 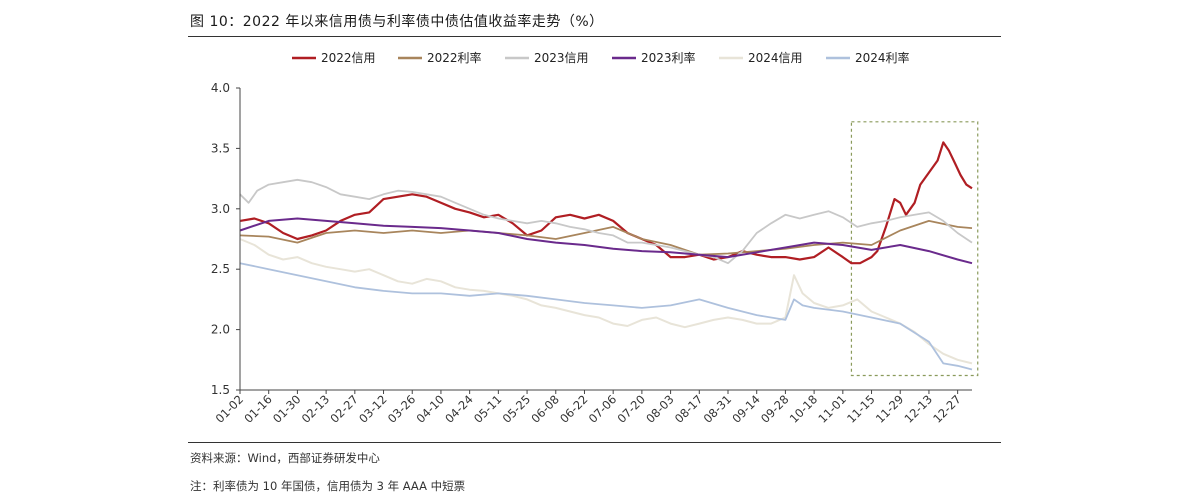 I want to click on legend-label: 2024信用, so click(x=775, y=58).